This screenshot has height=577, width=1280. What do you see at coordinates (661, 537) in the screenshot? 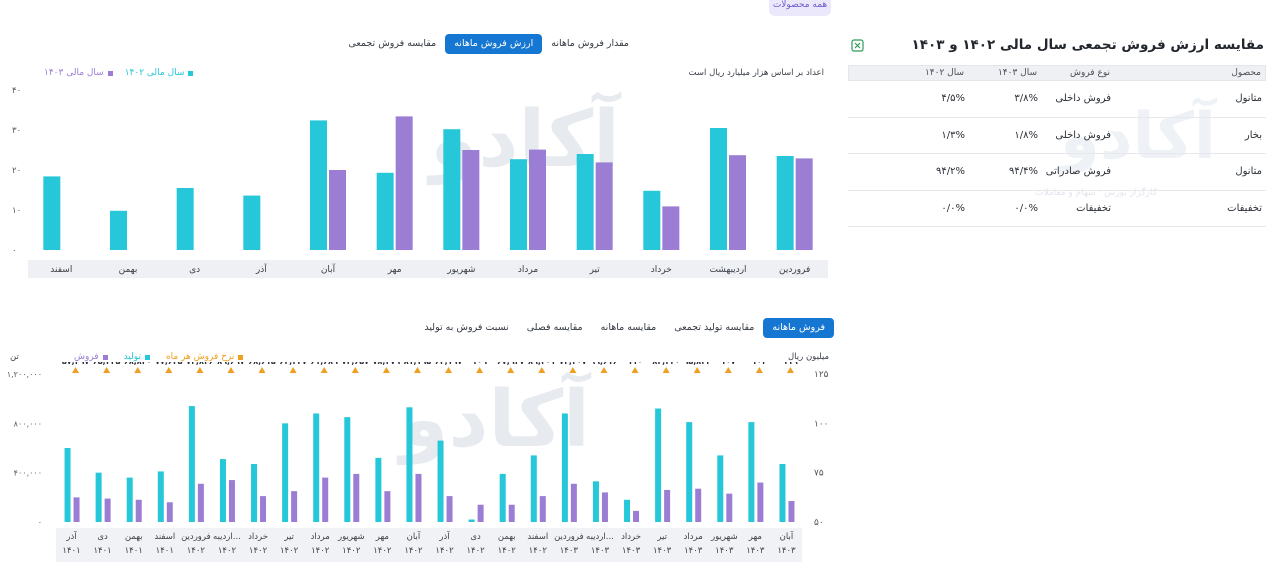
I see `x-tick-month: تیر` at bounding box center [661, 537].